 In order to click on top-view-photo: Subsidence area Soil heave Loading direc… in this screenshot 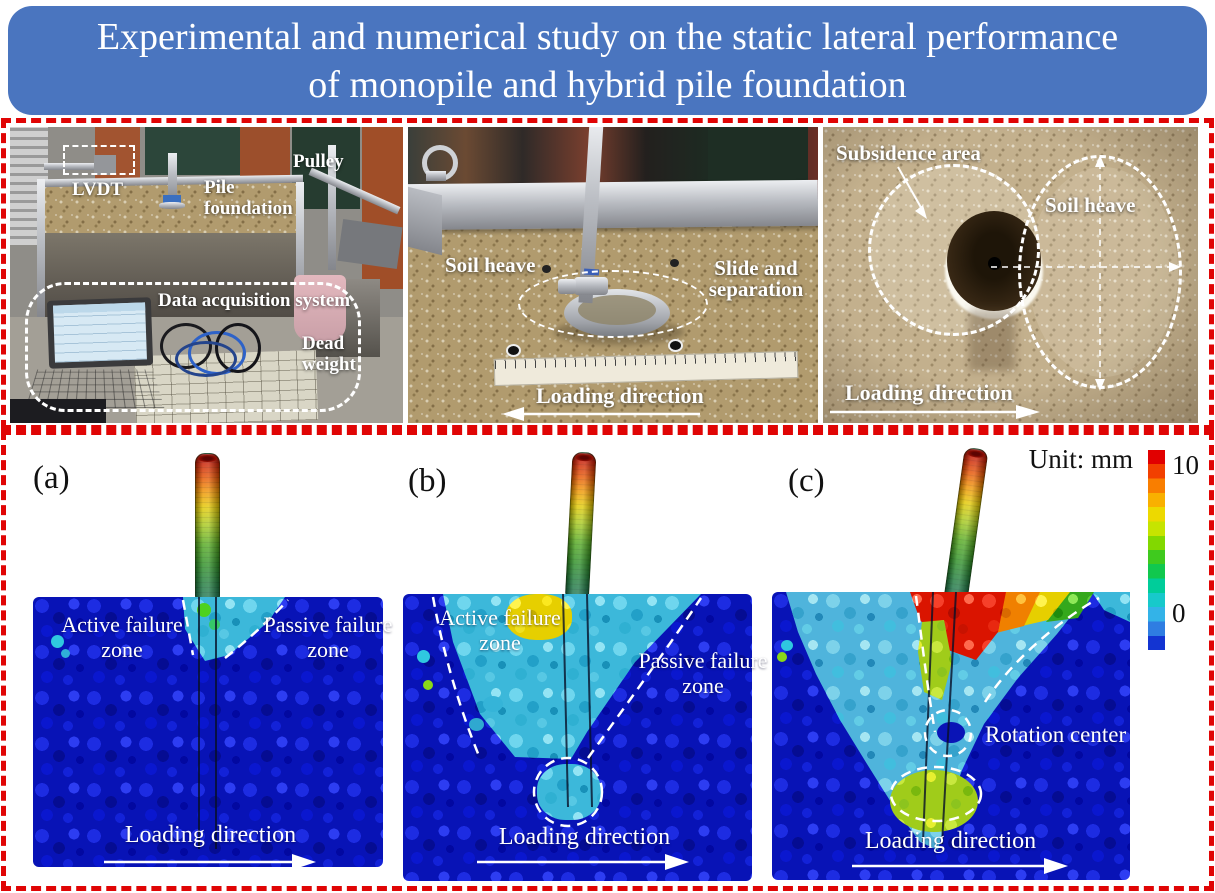, I will do `click(1010, 275)`.